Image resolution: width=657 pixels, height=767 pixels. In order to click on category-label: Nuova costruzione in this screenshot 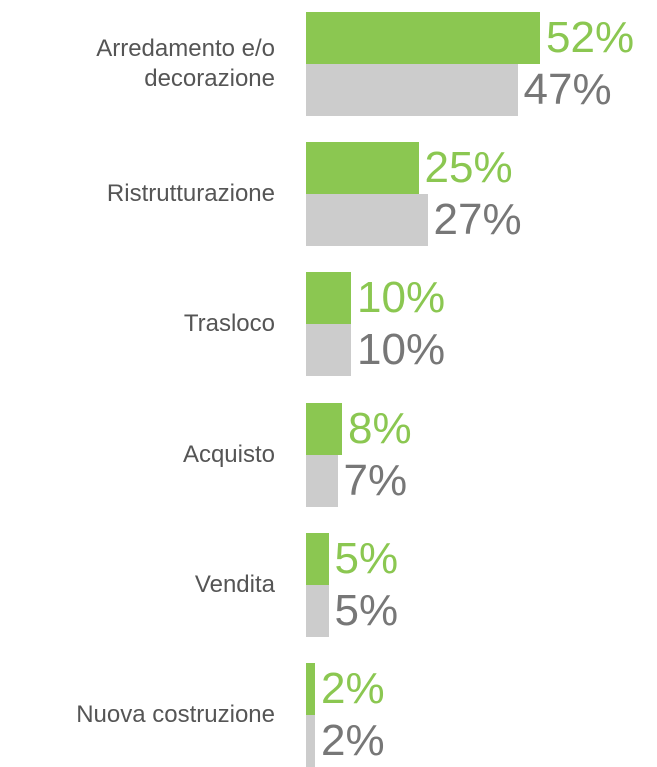, I will do `click(175, 714)`.